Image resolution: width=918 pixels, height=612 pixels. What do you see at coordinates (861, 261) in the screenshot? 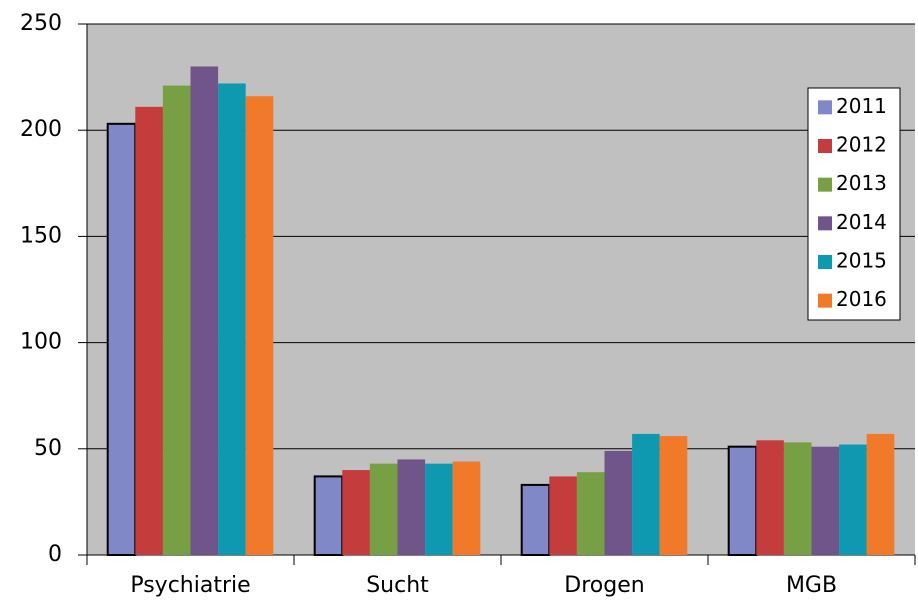
I see `legend-label: 2015` at bounding box center [861, 261].